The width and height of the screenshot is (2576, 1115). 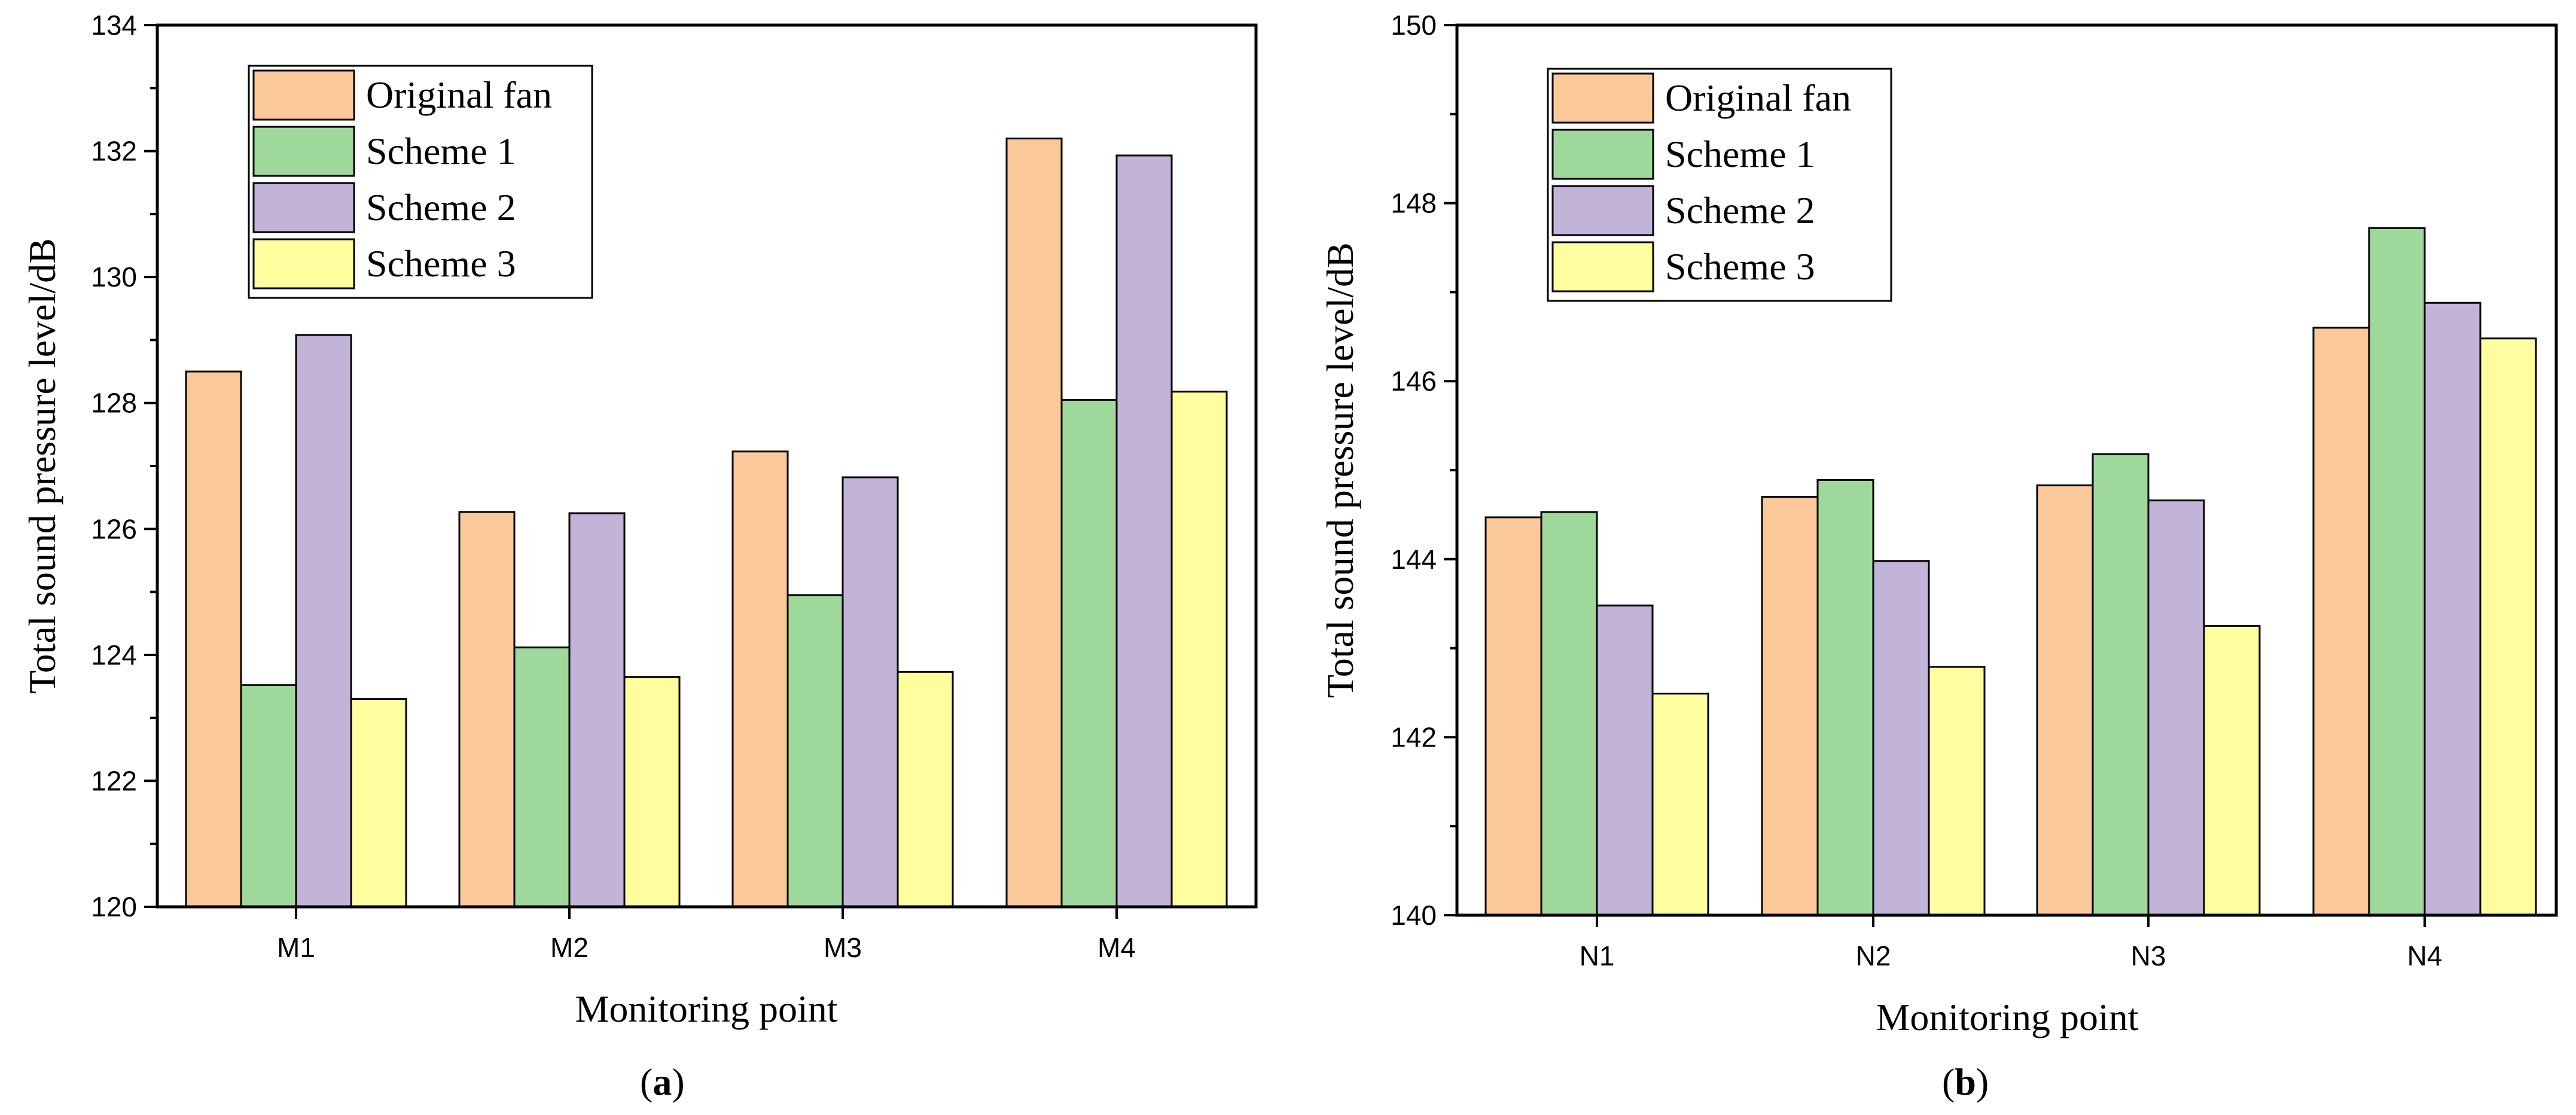 What do you see at coordinates (1414, 559) in the screenshot?
I see `y-tick-label: 144` at bounding box center [1414, 559].